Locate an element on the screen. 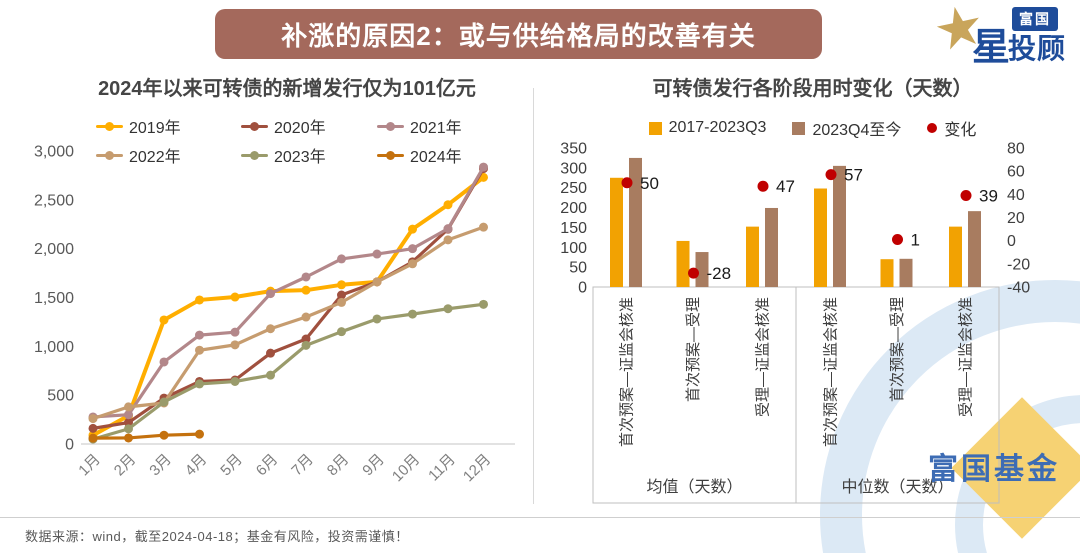 The height and width of the screenshot is (553, 1080). x-axis-month-label: 8月 is located at coordinates (338, 465).